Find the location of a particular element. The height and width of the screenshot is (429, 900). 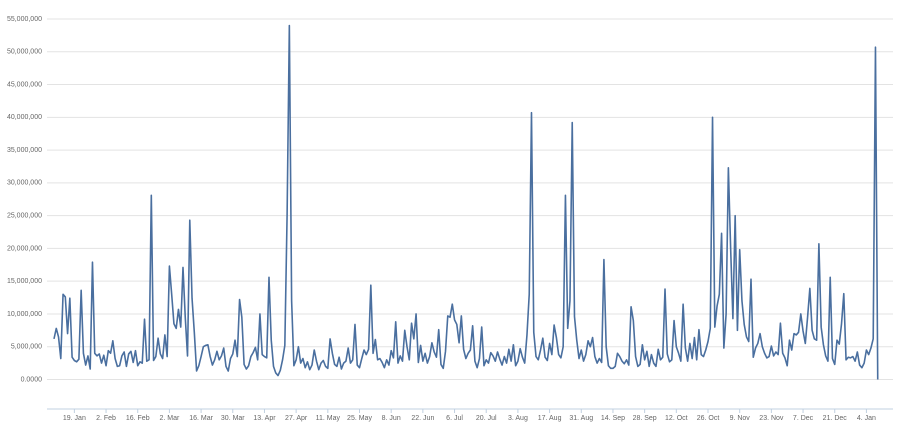

y-tick-label: 25,000,000 is located at coordinates (24, 215).